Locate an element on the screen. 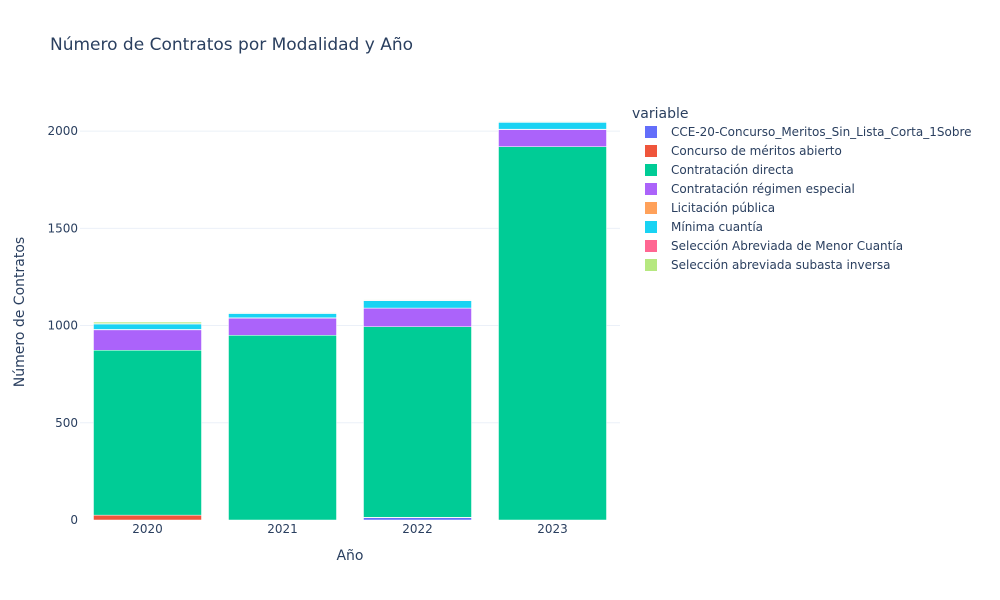 The image size is (1000, 600). legend-label: Concurso de méritos abierto is located at coordinates (756, 151).